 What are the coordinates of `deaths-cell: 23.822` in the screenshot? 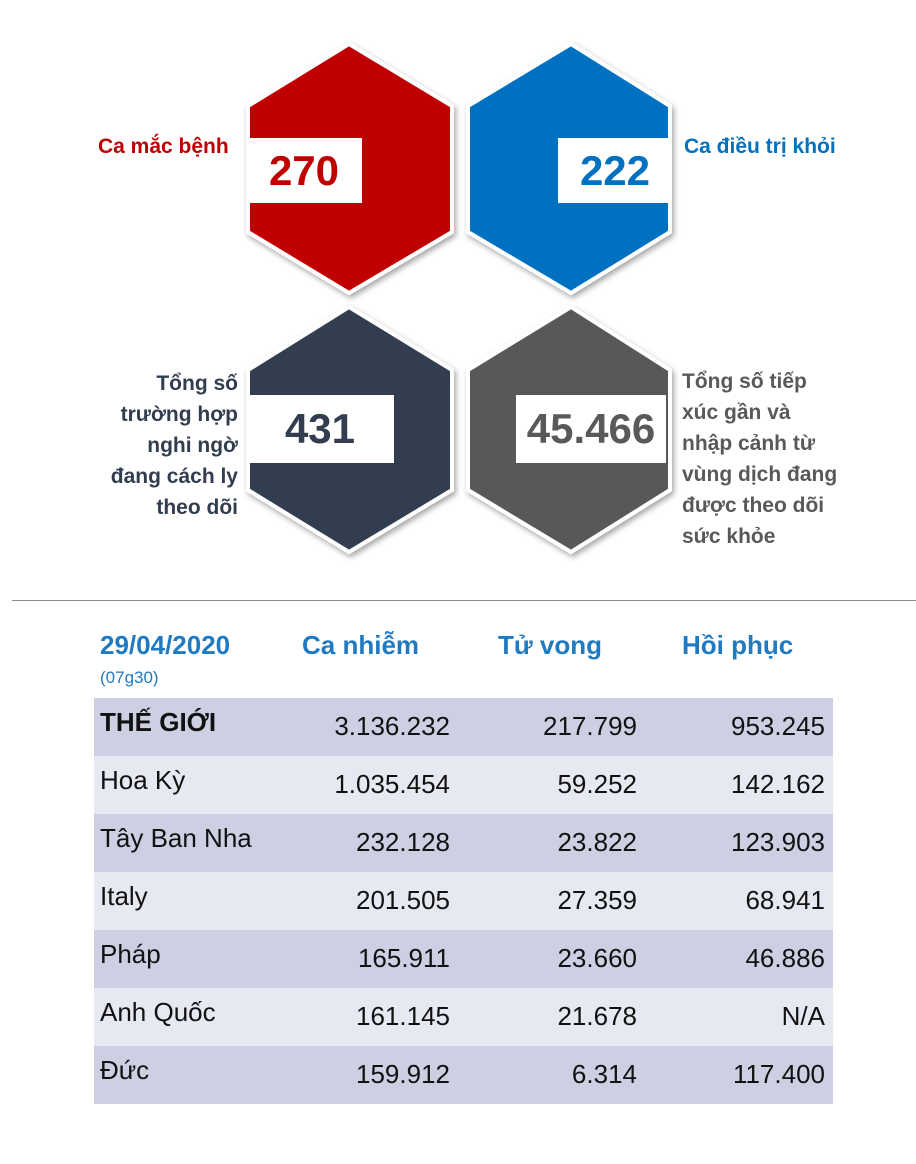 It's located at (597, 842).